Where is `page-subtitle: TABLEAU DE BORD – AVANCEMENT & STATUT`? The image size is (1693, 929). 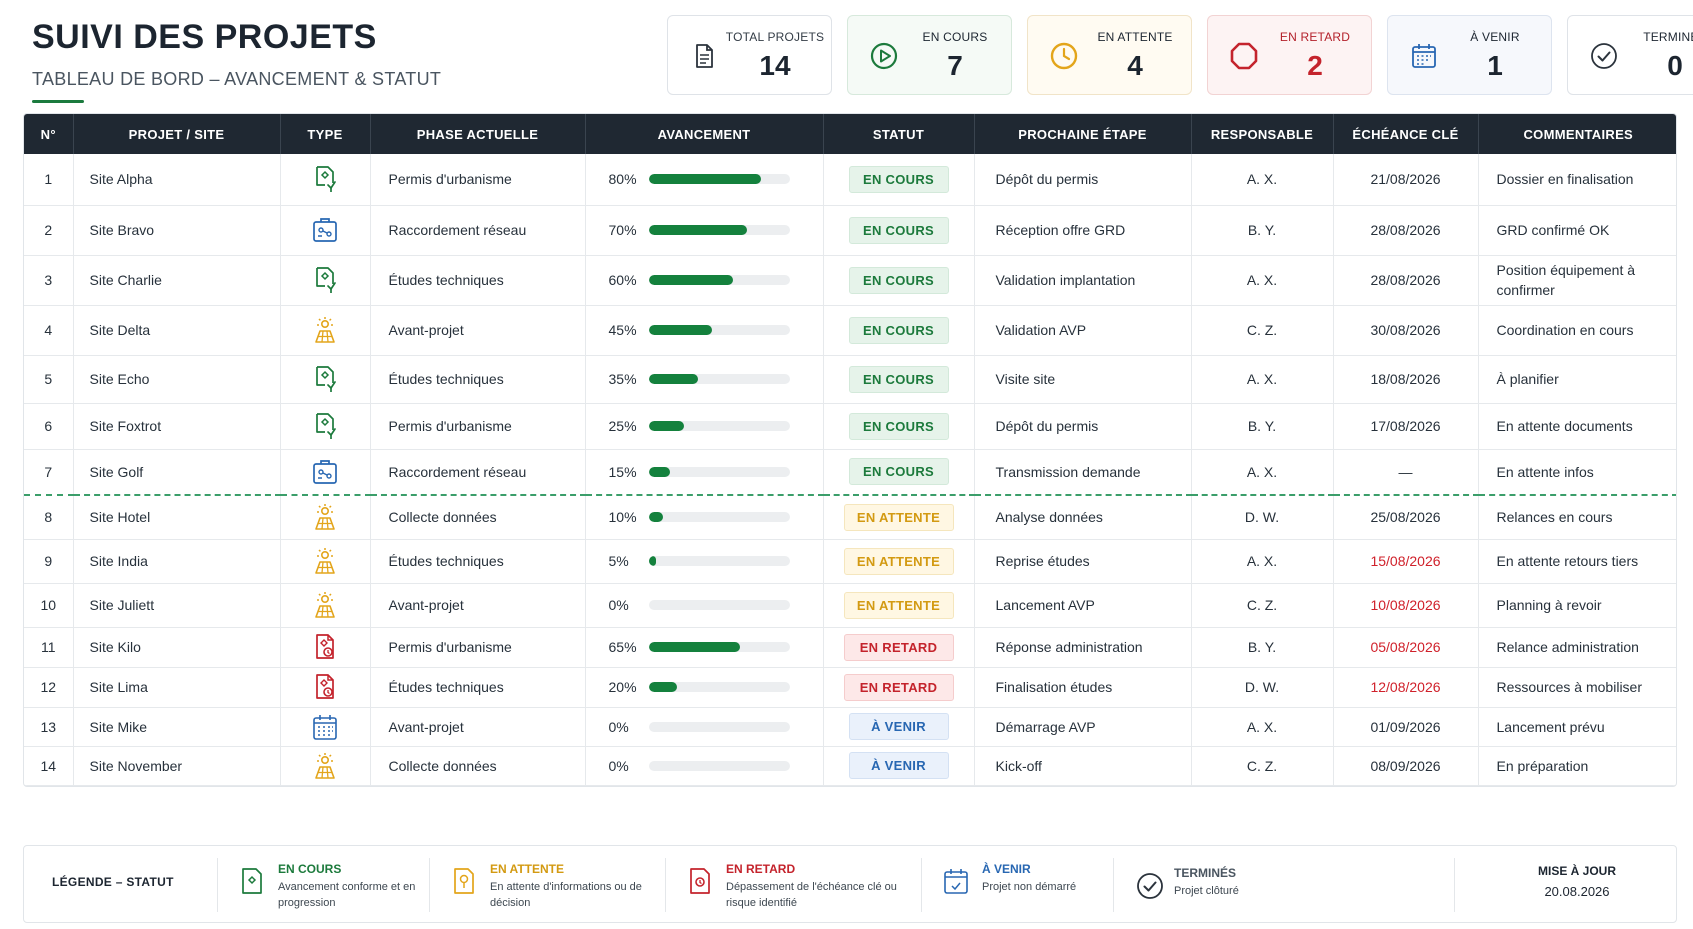 page-subtitle: TABLEAU DE BORD – AVANCEMENT & STATUT is located at coordinates (237, 79).